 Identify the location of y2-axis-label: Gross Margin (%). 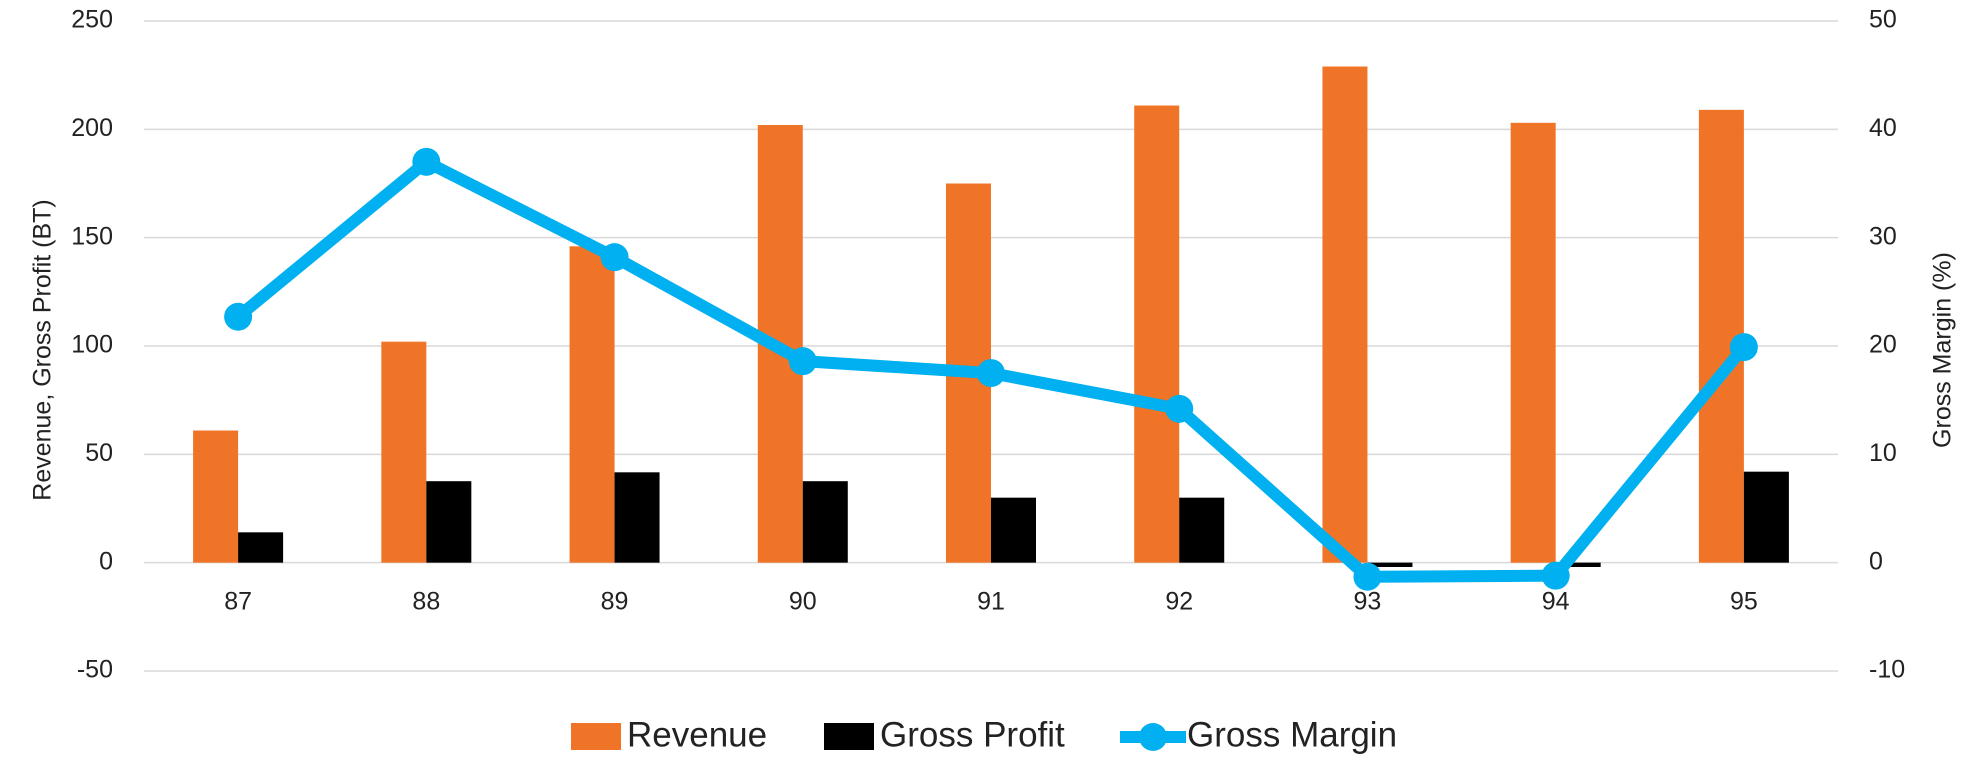
(1943, 350).